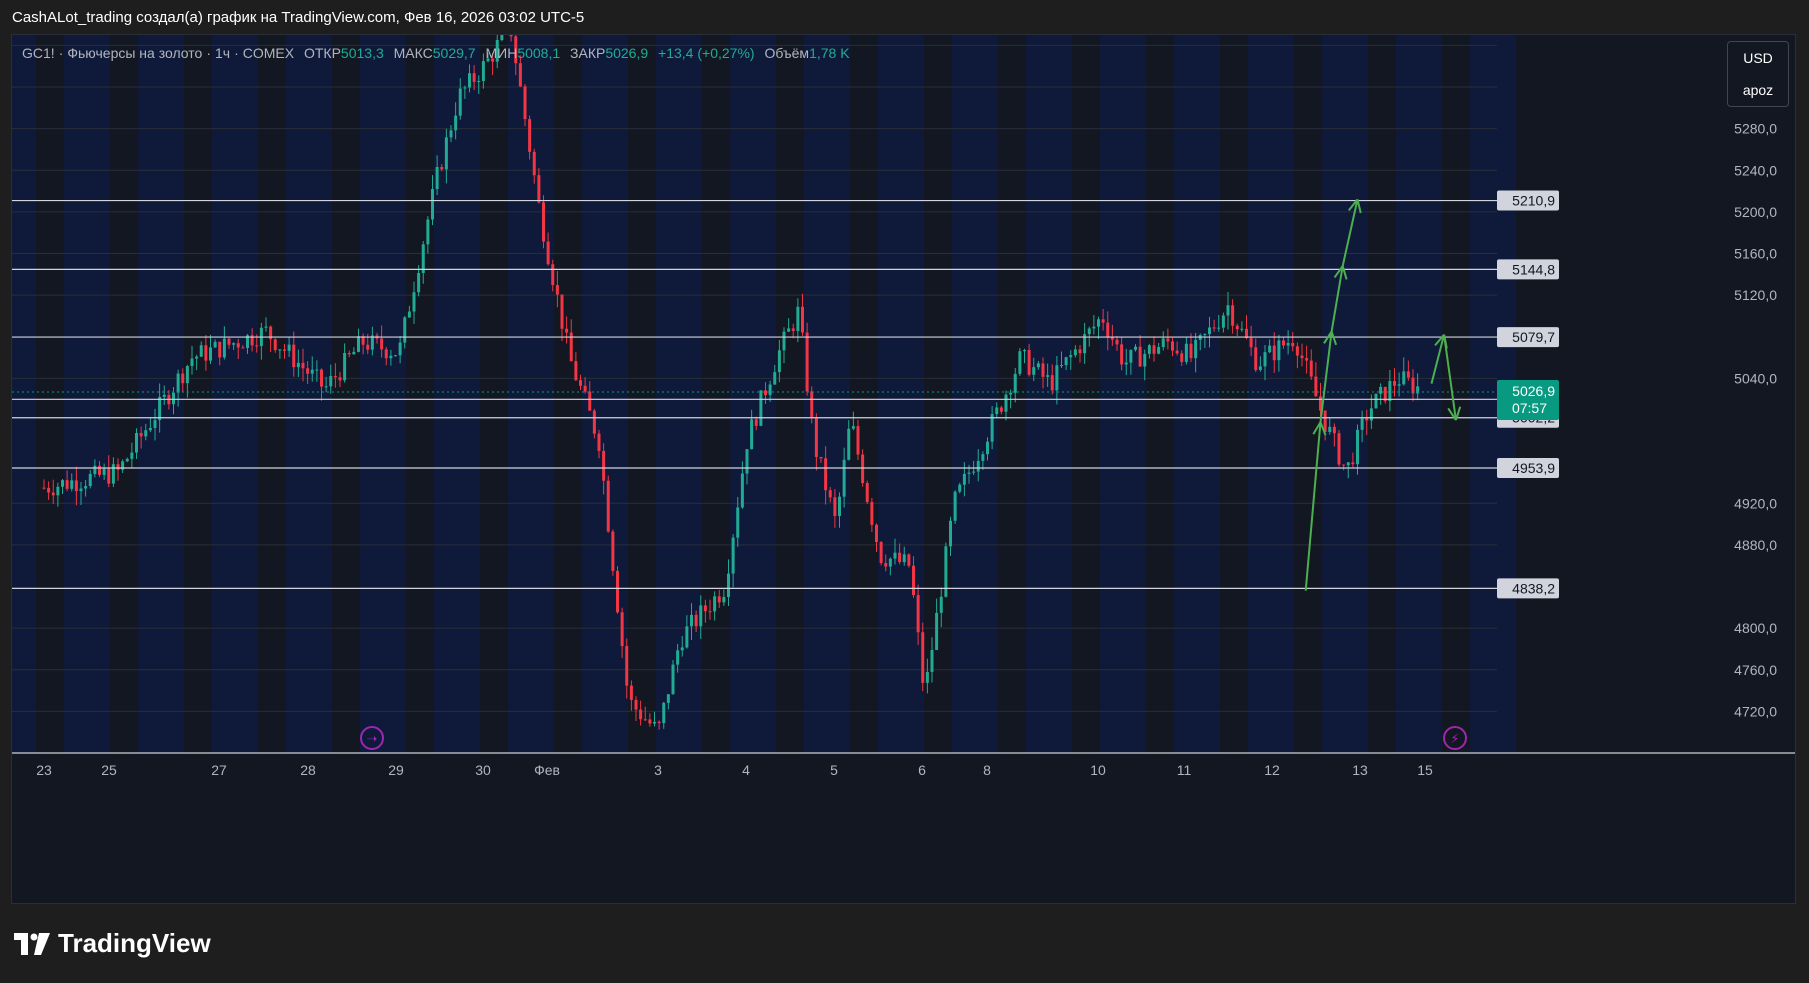 Image resolution: width=1809 pixels, height=983 pixels. What do you see at coordinates (362, 53) in the screenshot?
I see `legend-open-value: 5013,3` at bounding box center [362, 53].